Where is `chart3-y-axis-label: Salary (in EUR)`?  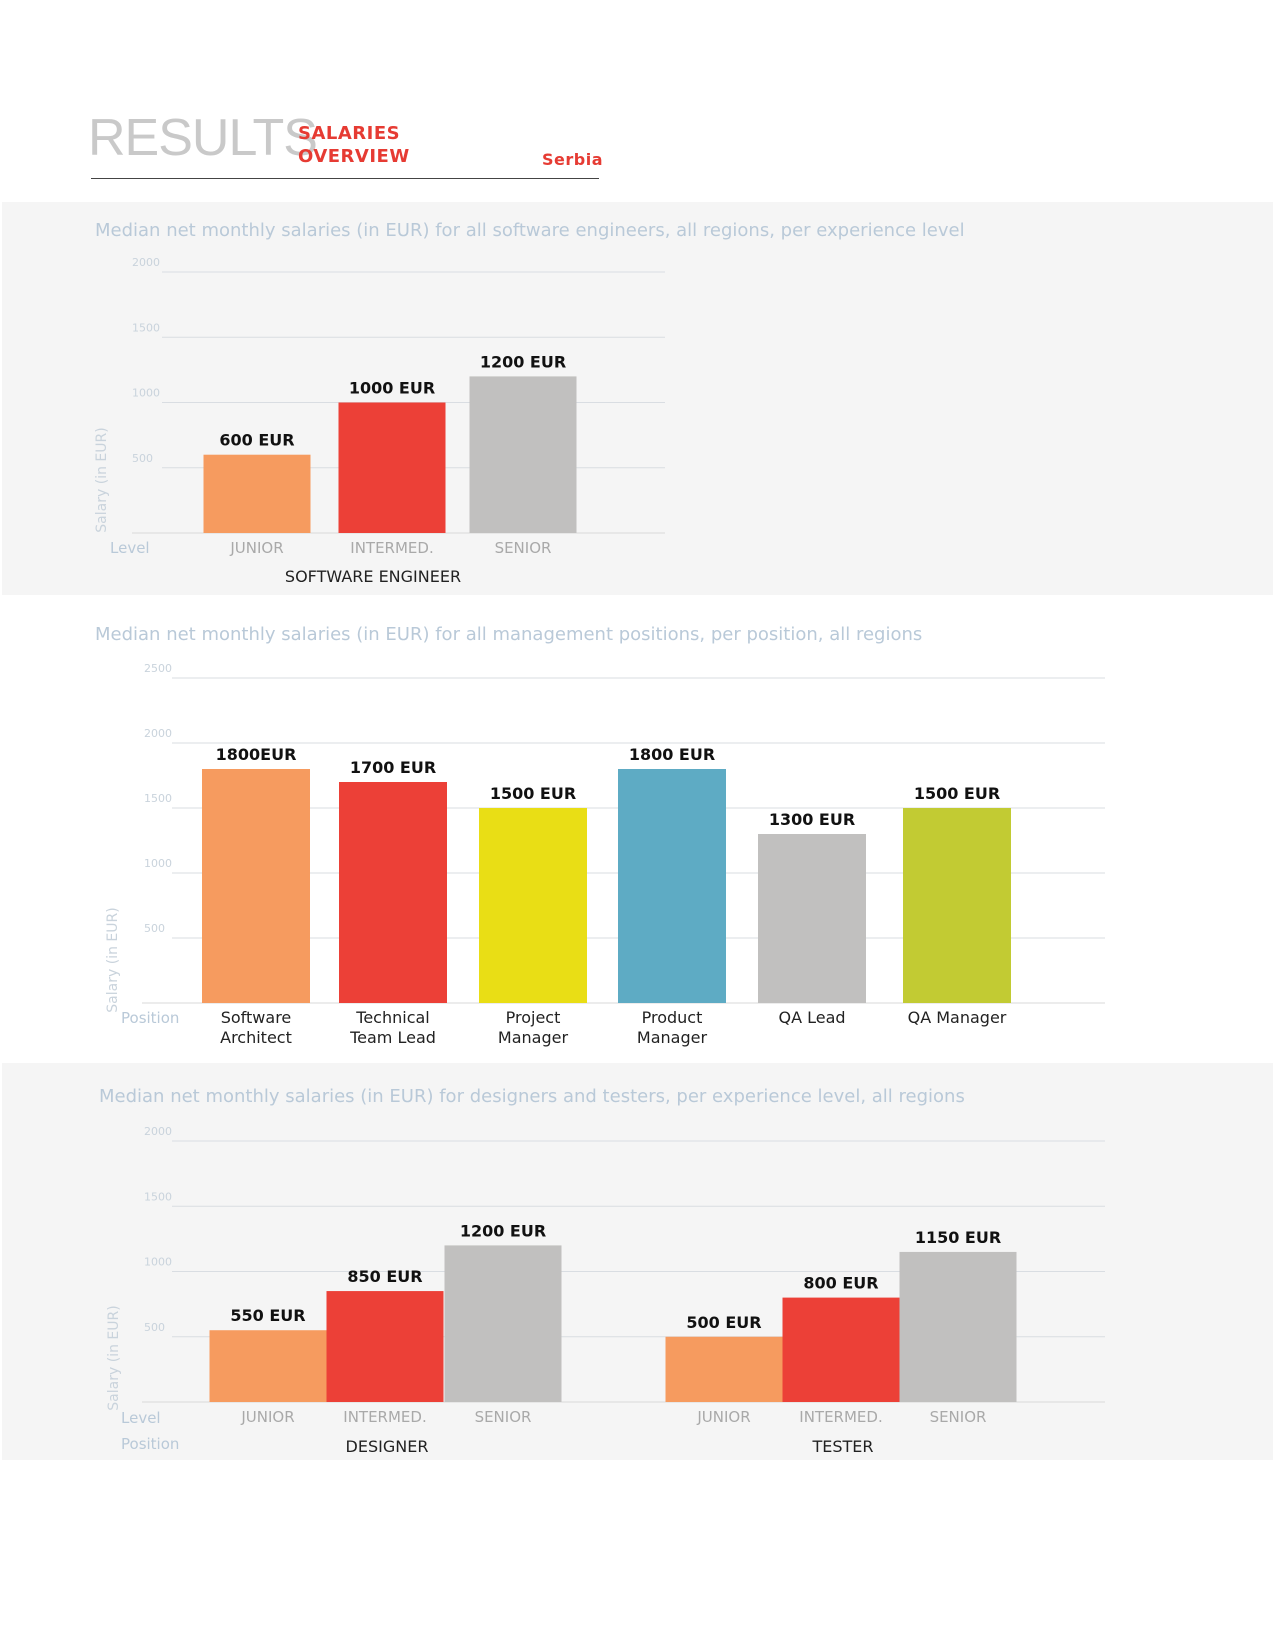
chart3-y-axis-label: Salary (in EUR) is located at coordinates (114, 1357).